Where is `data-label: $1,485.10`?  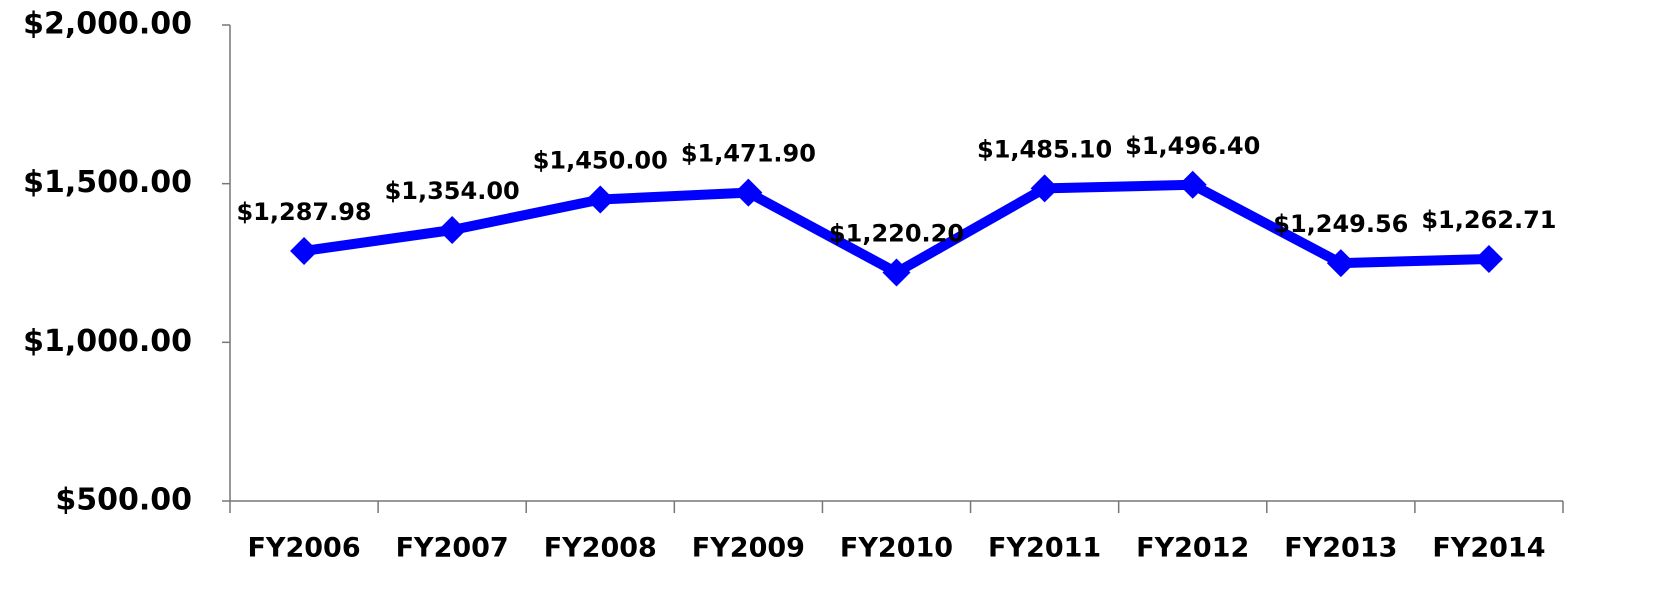 data-label: $1,485.10 is located at coordinates (1044, 149).